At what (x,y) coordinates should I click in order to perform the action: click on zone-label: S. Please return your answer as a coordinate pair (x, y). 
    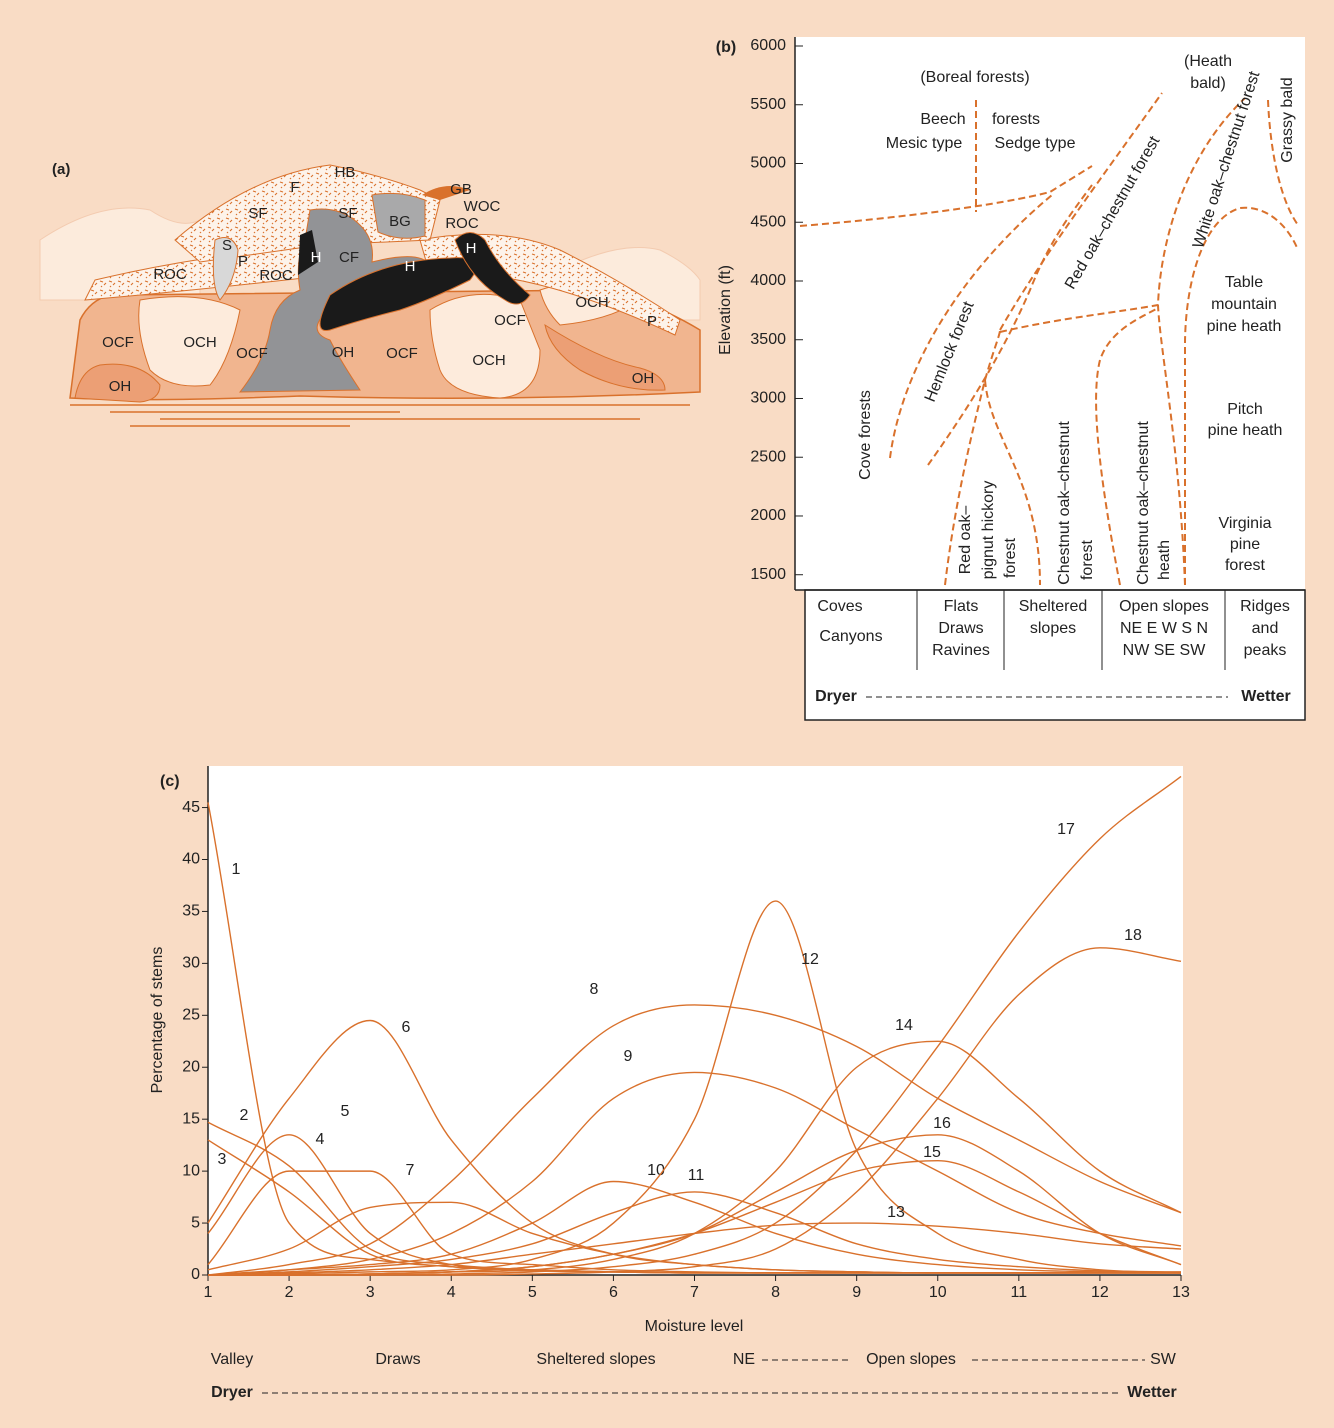
    Looking at the image, I should click on (227, 245).